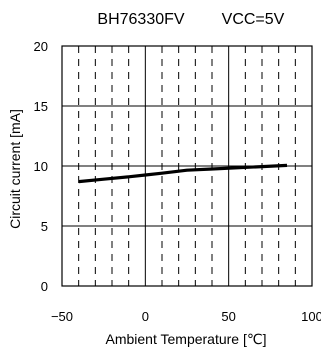 The image size is (321, 357). What do you see at coordinates (41, 106) in the screenshot?
I see `y-tick-label: 15` at bounding box center [41, 106].